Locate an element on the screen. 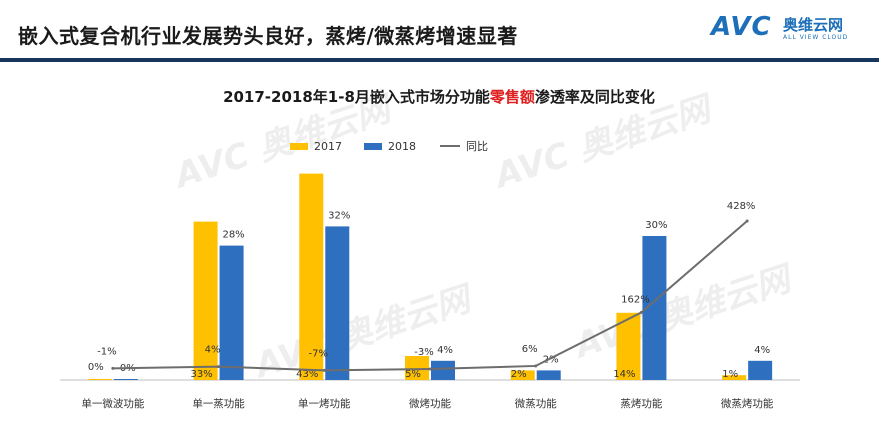 The image size is (879, 429). brand-logo: AVC 奥维云网 ALL VIEW CLOUD is located at coordinates (786, 30).